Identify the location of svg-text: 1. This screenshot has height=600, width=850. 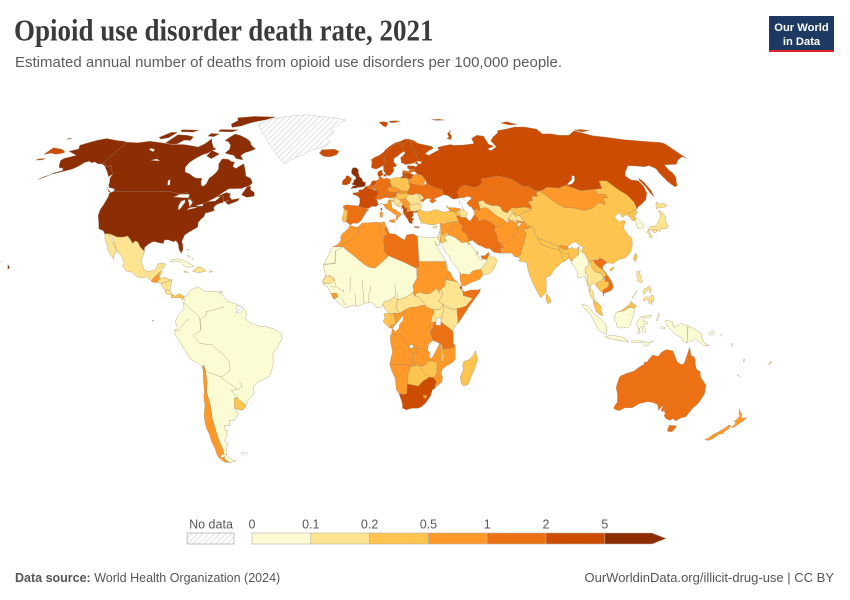
(487, 525).